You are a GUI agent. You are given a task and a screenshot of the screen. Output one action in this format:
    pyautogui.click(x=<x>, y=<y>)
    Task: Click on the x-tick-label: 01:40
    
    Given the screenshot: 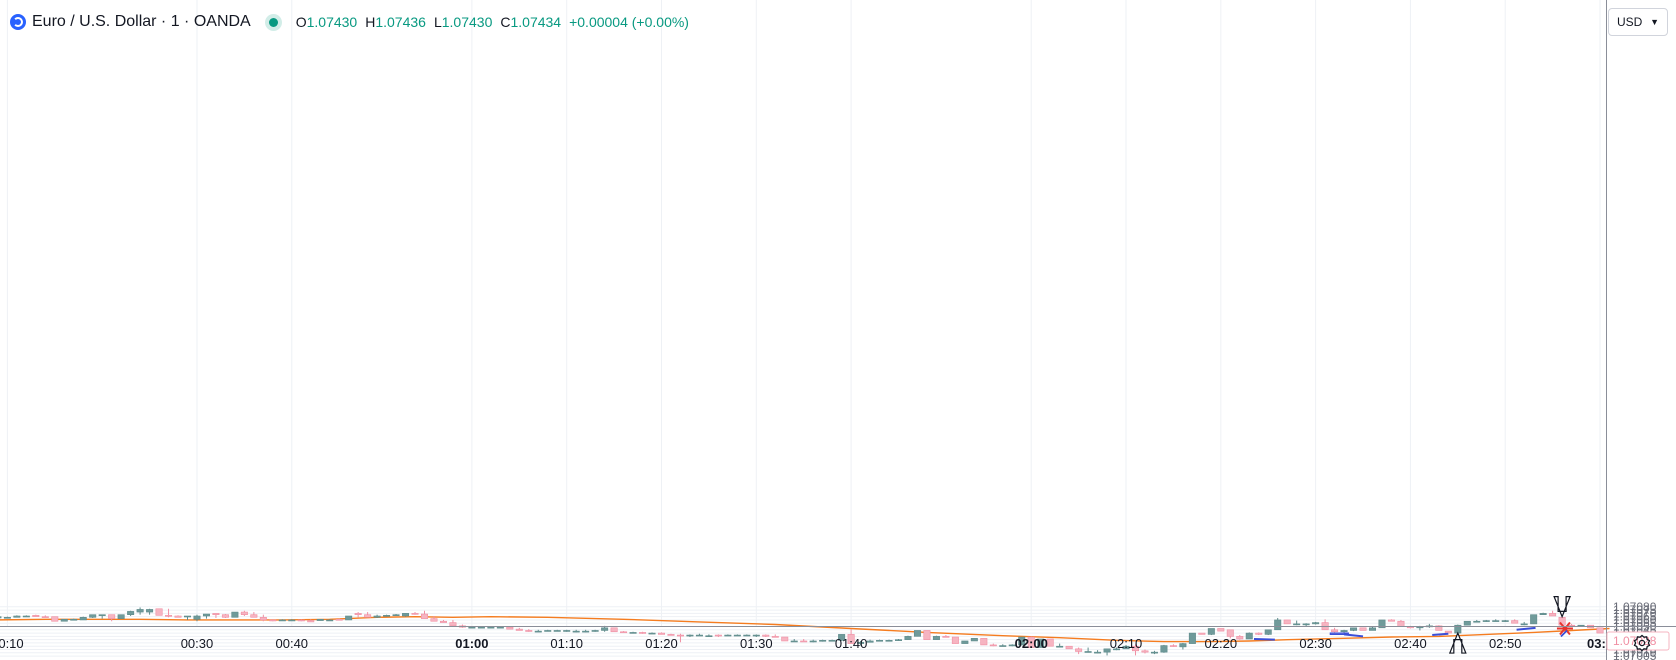 What is the action you would take?
    pyautogui.click(x=851, y=643)
    